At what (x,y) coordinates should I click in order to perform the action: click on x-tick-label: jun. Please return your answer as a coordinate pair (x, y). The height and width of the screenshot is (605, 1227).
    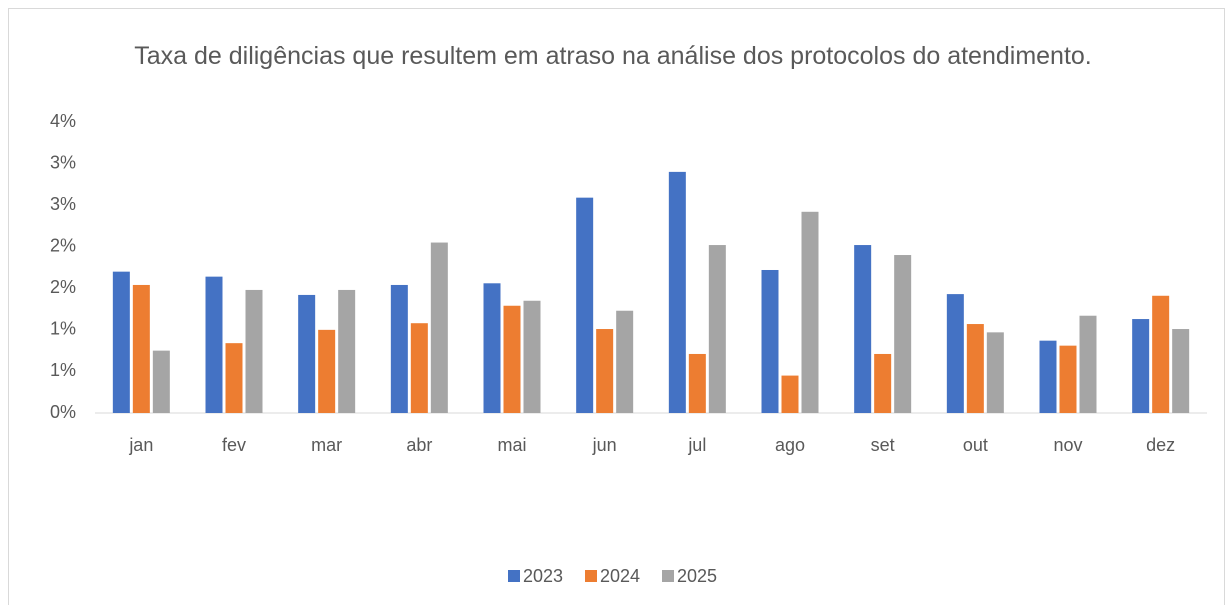
    Looking at the image, I should click on (604, 445).